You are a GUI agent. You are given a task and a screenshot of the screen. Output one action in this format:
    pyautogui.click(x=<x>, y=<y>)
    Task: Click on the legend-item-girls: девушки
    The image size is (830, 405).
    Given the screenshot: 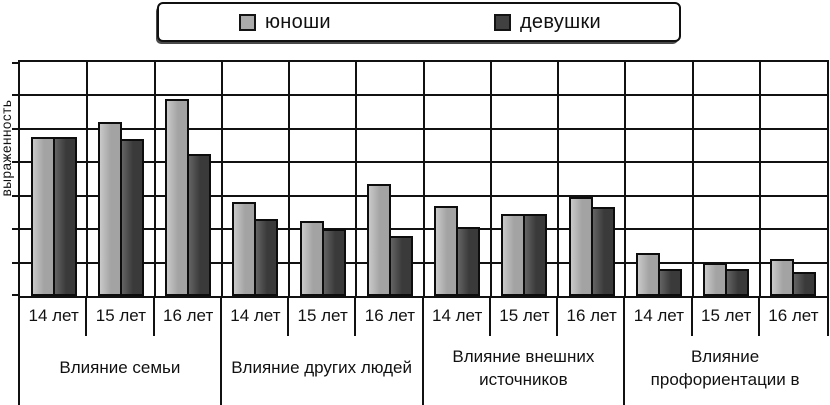 What is the action you would take?
    pyautogui.click(x=547, y=22)
    